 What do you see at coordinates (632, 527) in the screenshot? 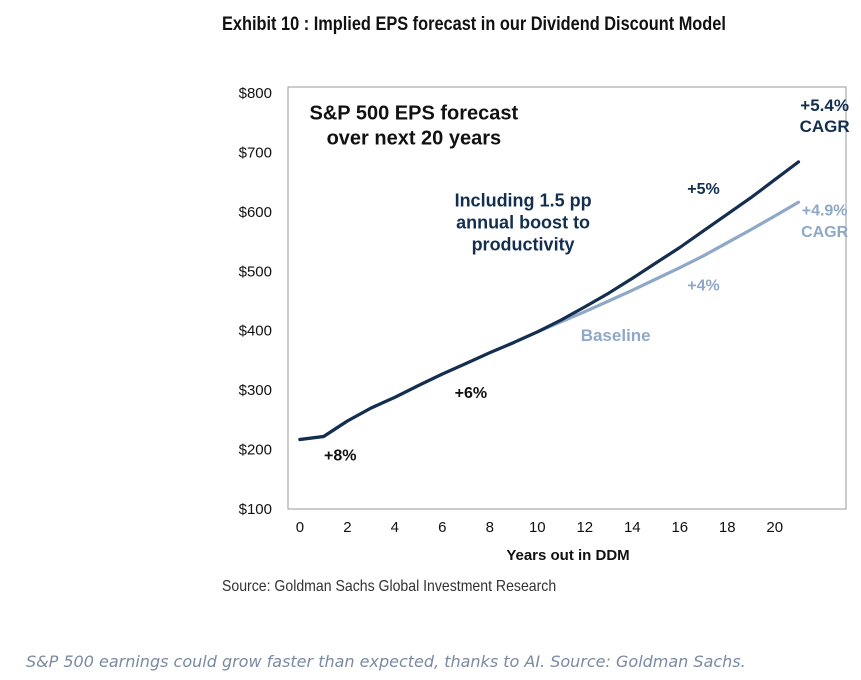
I see `x-tick-label: 14` at bounding box center [632, 527].